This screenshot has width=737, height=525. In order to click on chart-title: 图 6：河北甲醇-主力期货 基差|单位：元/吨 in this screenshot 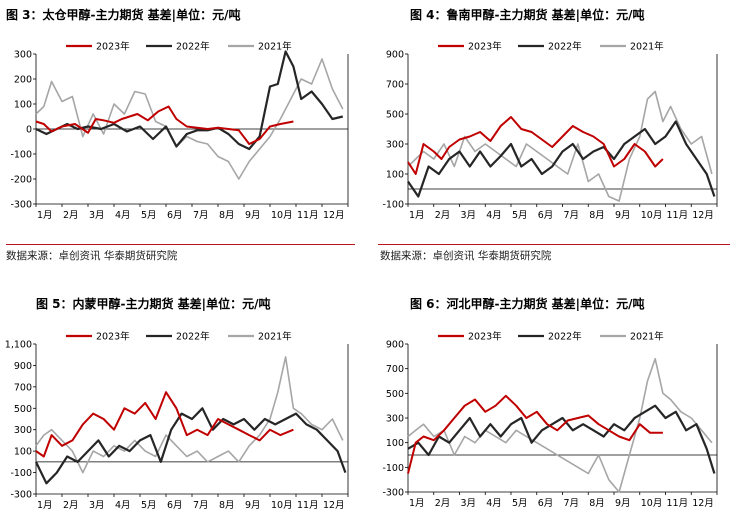, I will do `click(527, 304)`.